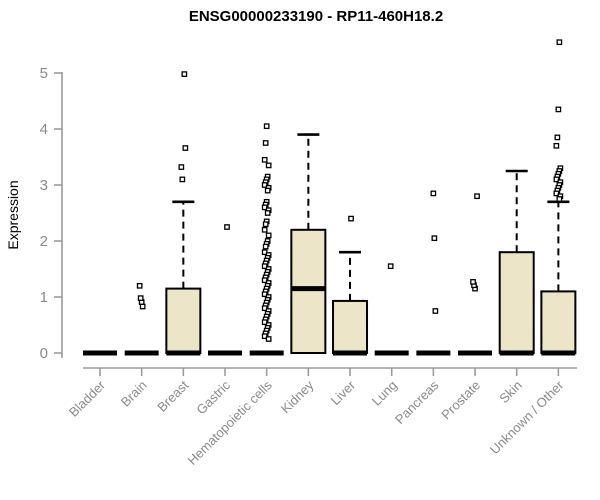 This screenshot has height=500, width=600. What do you see at coordinates (460, 400) in the screenshot?
I see `x-tick-label: Prostate` at bounding box center [460, 400].